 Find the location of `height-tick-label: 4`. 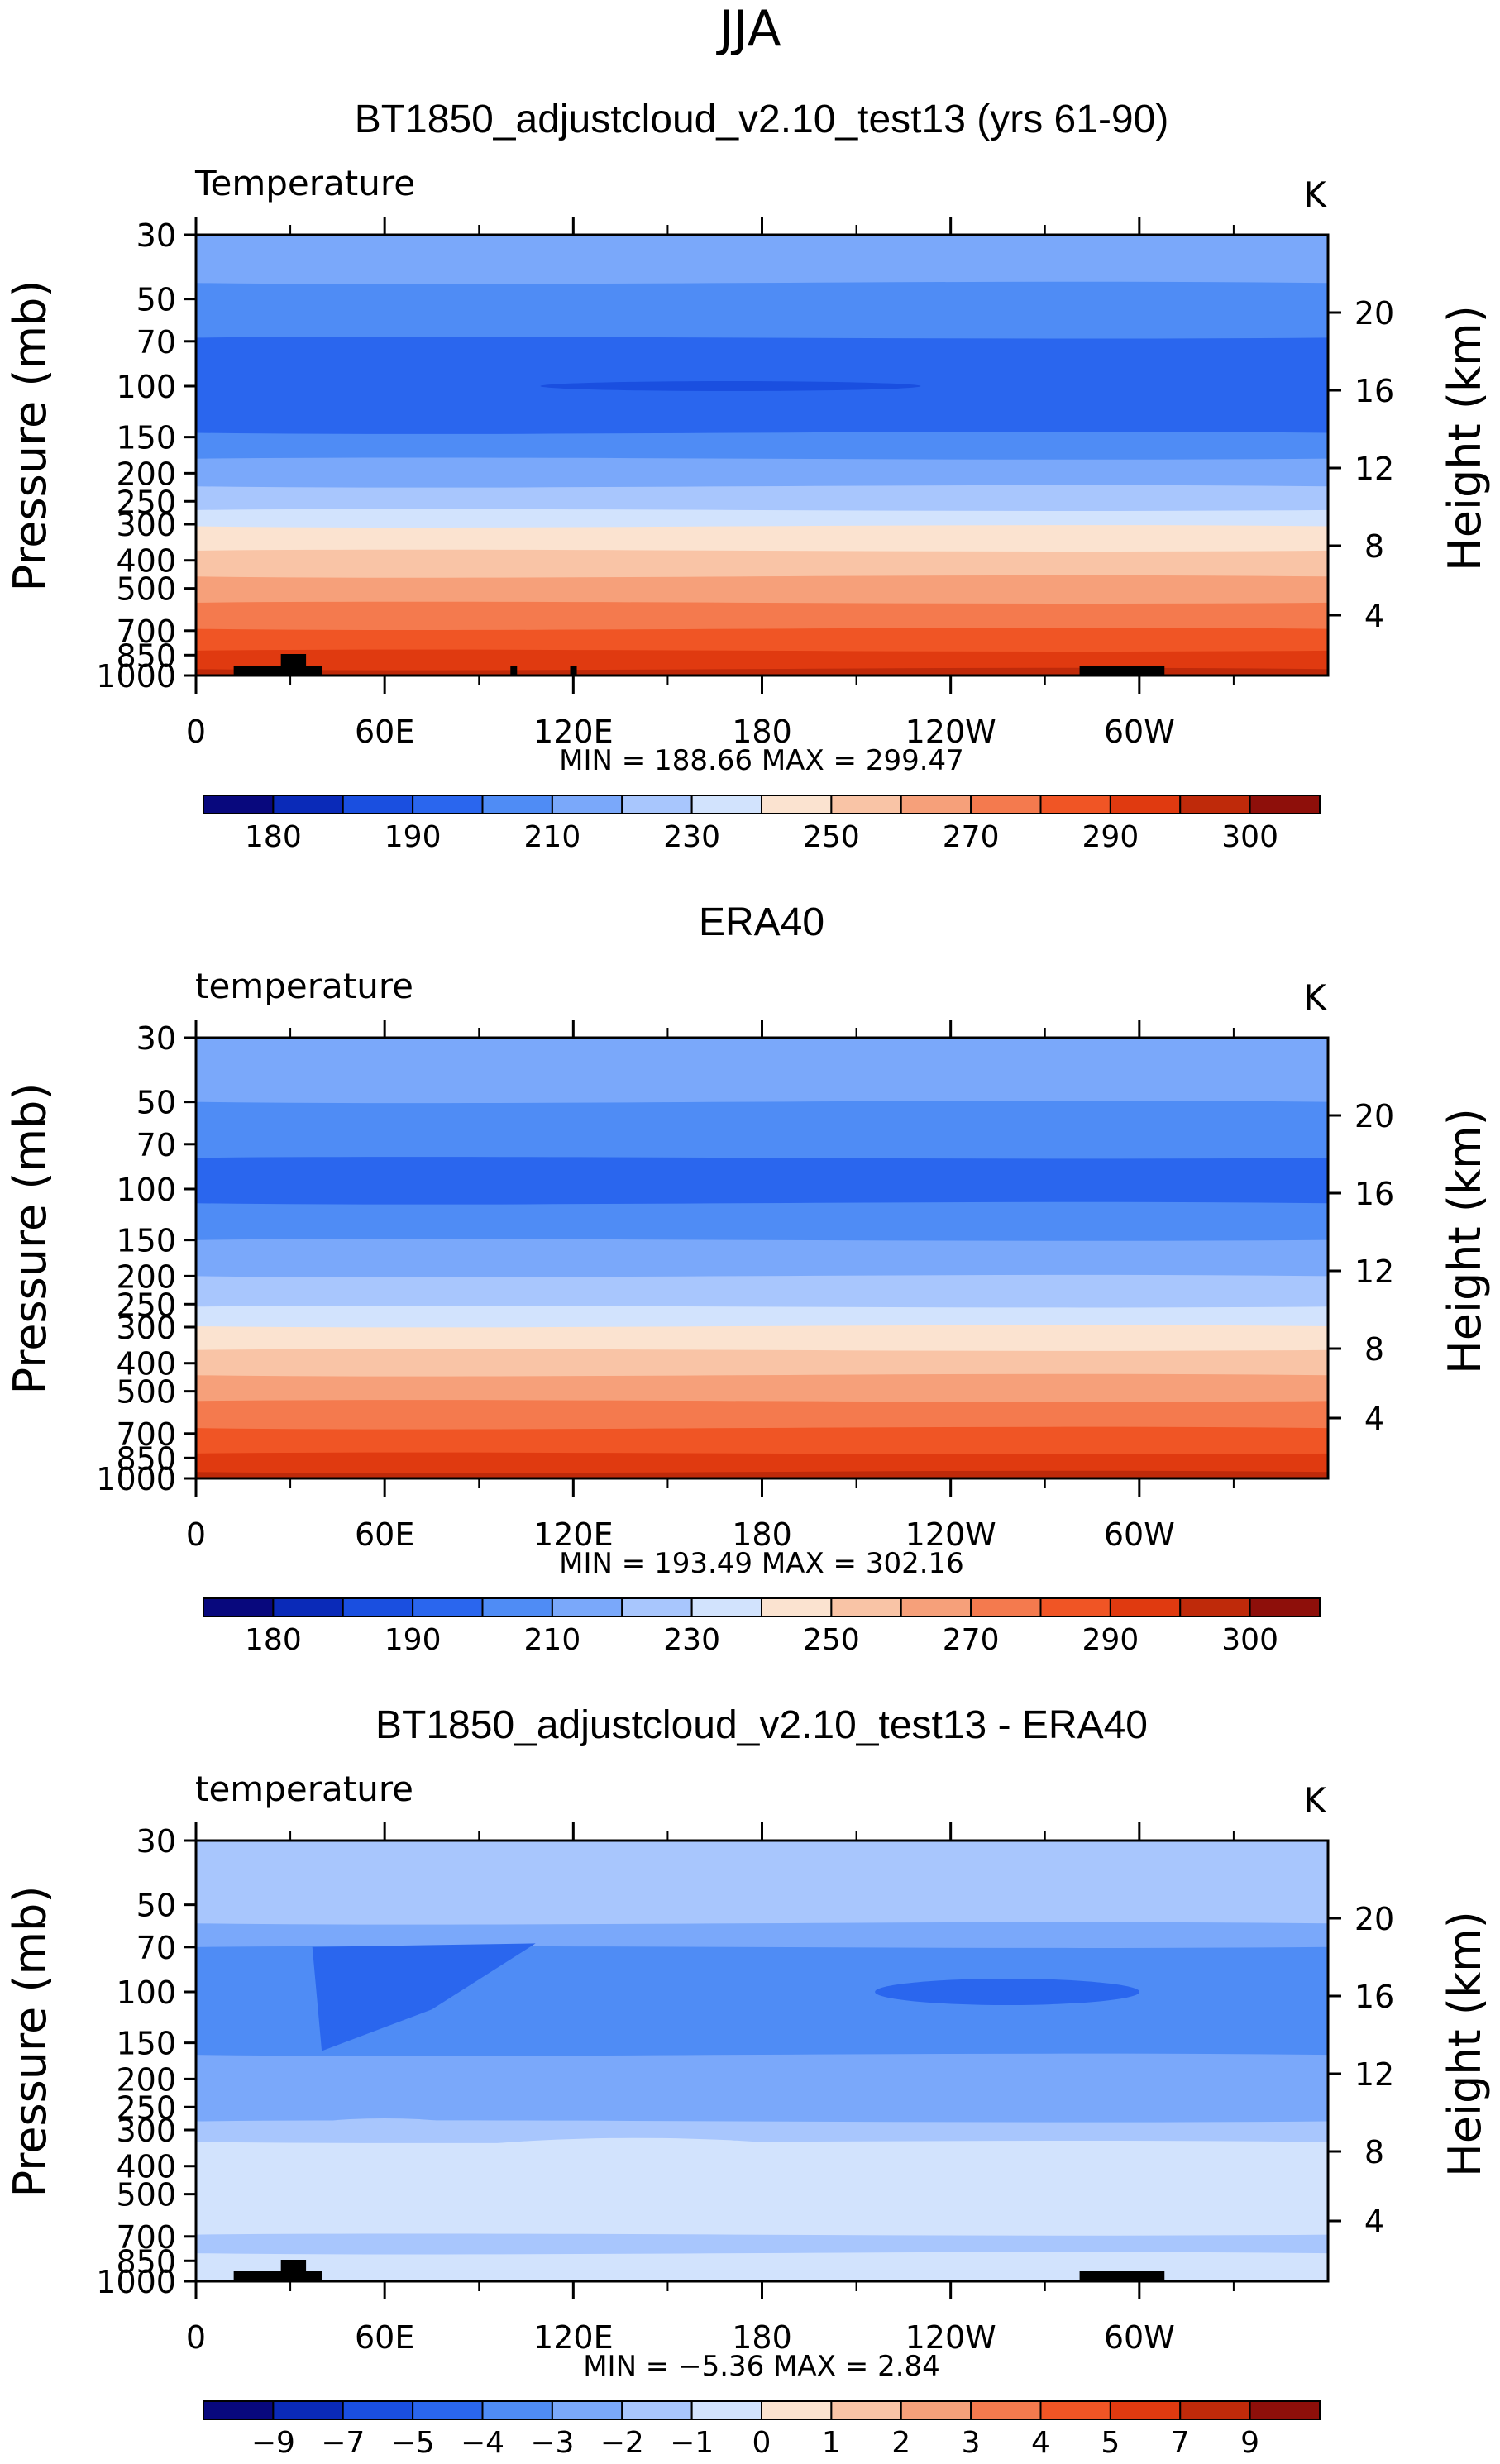

height-tick-label: 4 is located at coordinates (1374, 2222).